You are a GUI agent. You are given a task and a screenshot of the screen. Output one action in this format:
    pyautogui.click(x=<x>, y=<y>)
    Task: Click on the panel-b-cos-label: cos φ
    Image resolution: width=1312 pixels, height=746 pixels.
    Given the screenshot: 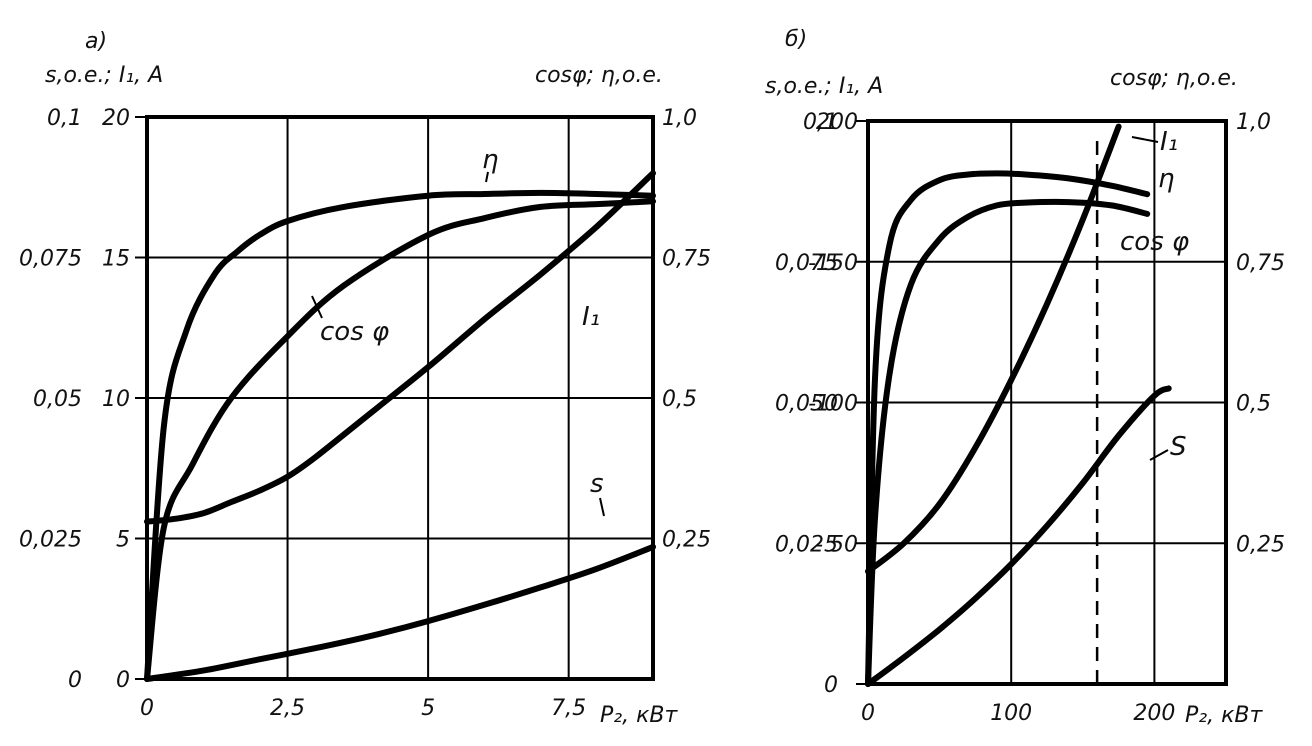 What is the action you would take?
    pyautogui.click(x=1154, y=242)
    